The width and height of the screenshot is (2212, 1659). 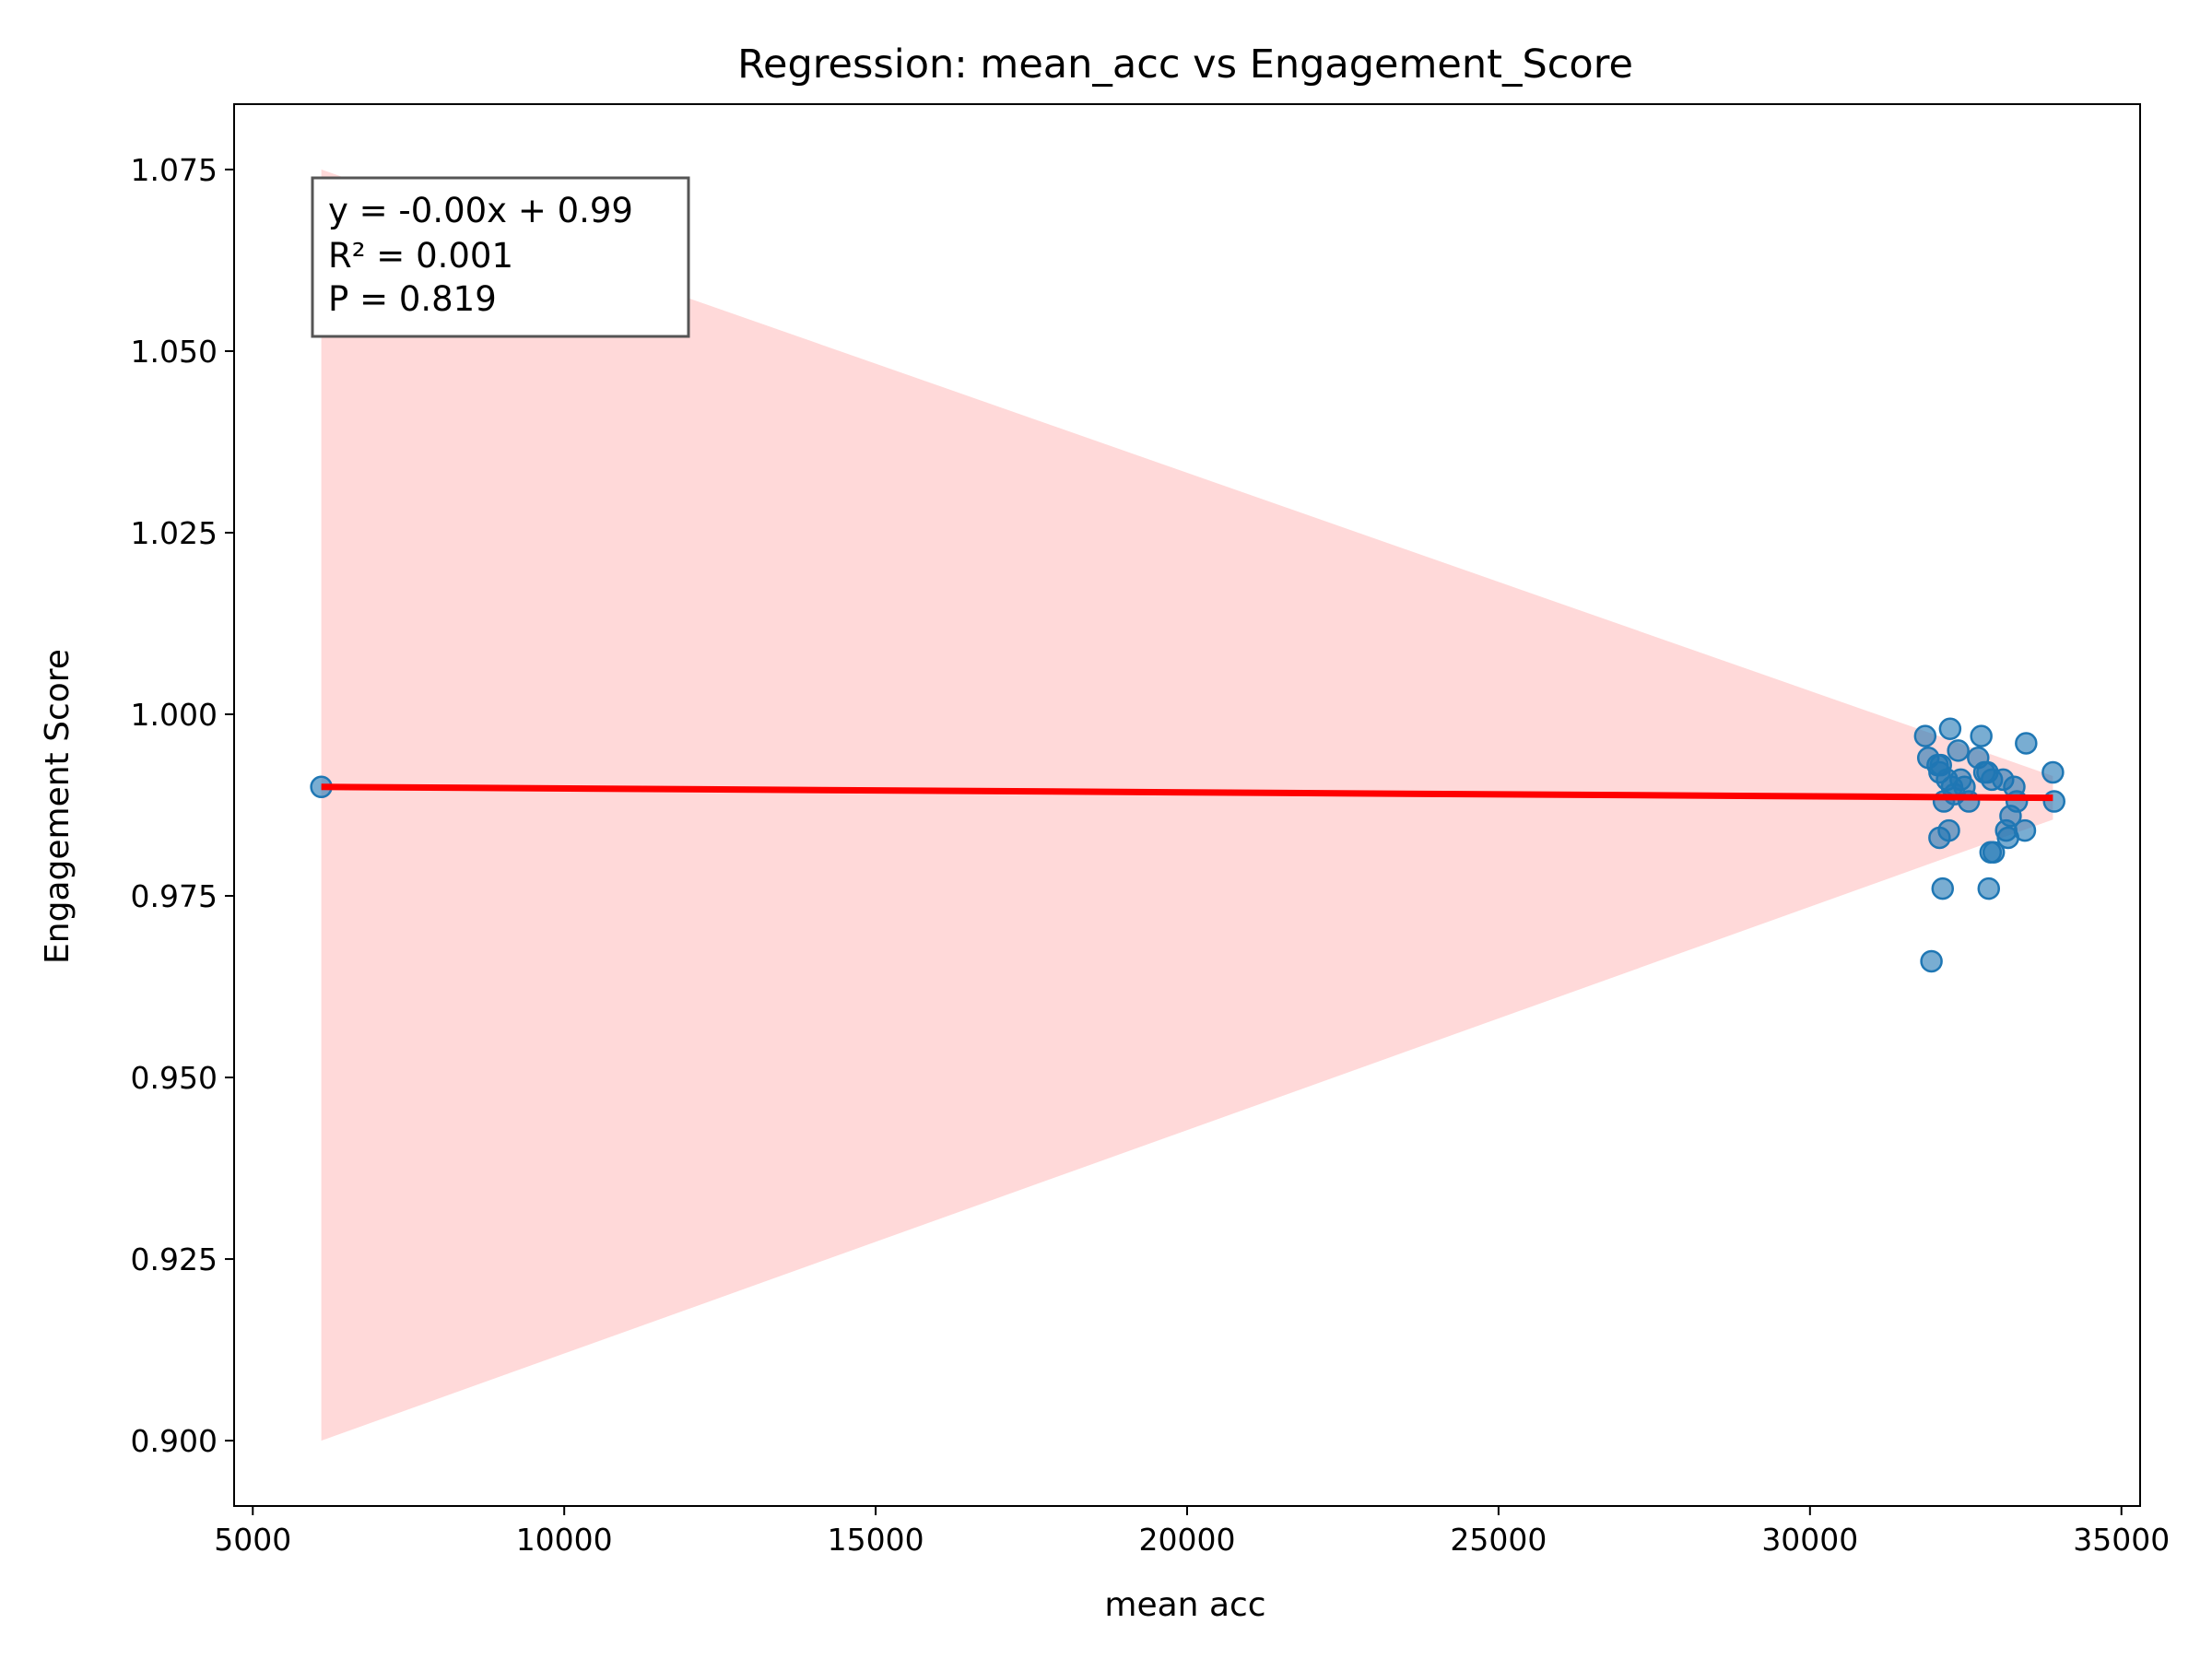 What do you see at coordinates (480, 210) in the screenshot?
I see `stats-equation: y = -0.00x + 0.99` at bounding box center [480, 210].